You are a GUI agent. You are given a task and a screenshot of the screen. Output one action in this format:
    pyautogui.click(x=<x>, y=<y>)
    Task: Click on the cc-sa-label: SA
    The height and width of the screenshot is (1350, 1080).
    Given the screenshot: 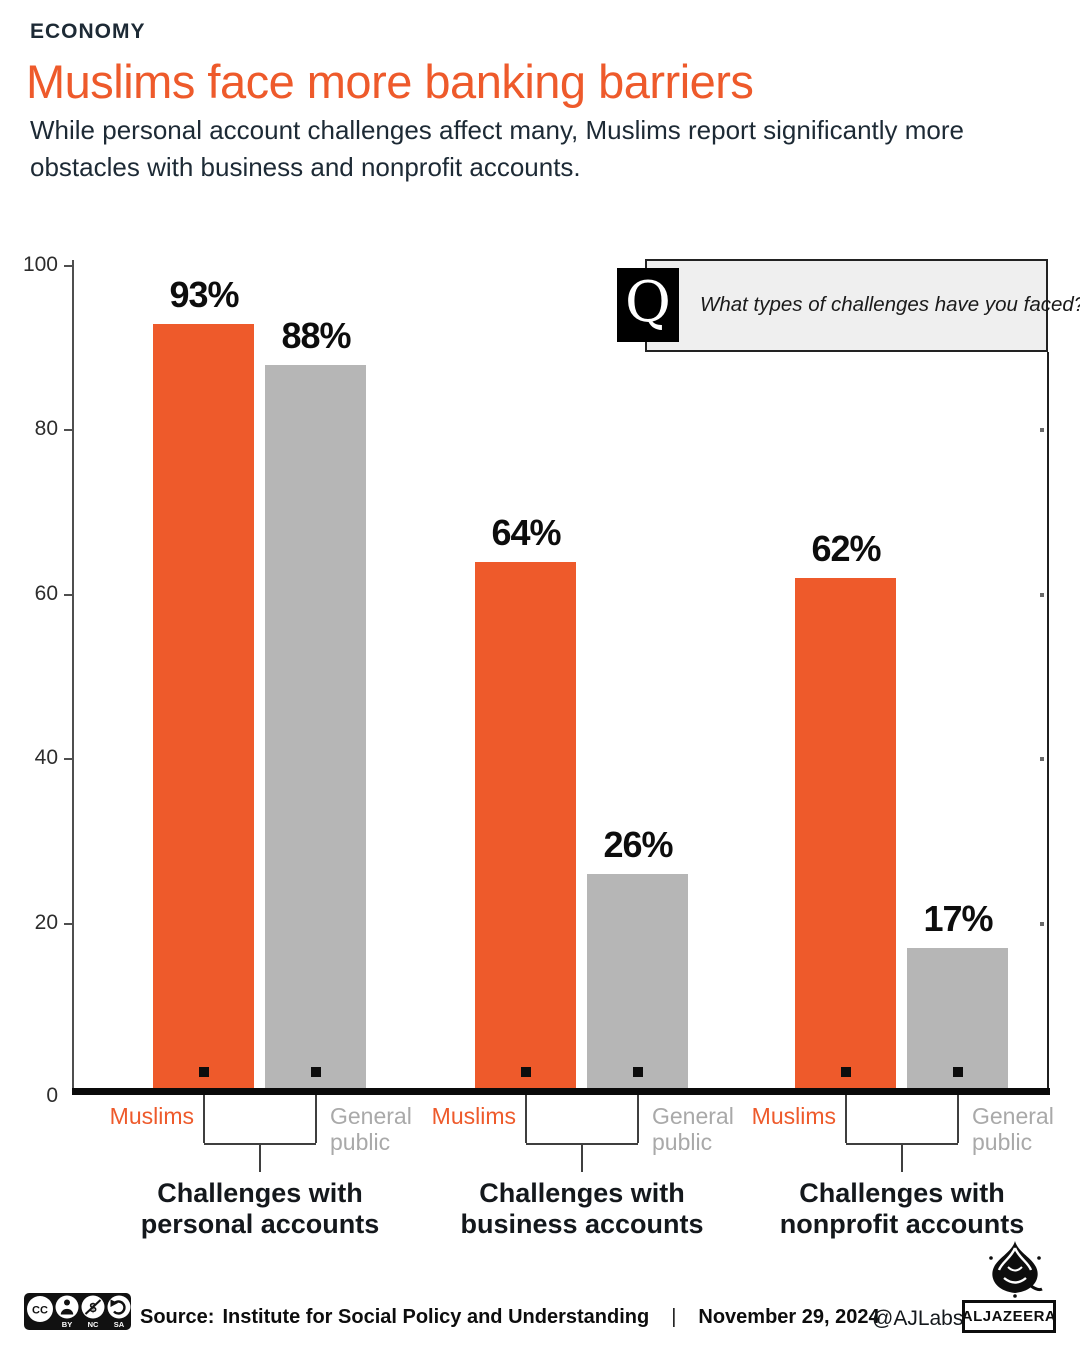 What is the action you would take?
    pyautogui.click(x=119, y=1324)
    